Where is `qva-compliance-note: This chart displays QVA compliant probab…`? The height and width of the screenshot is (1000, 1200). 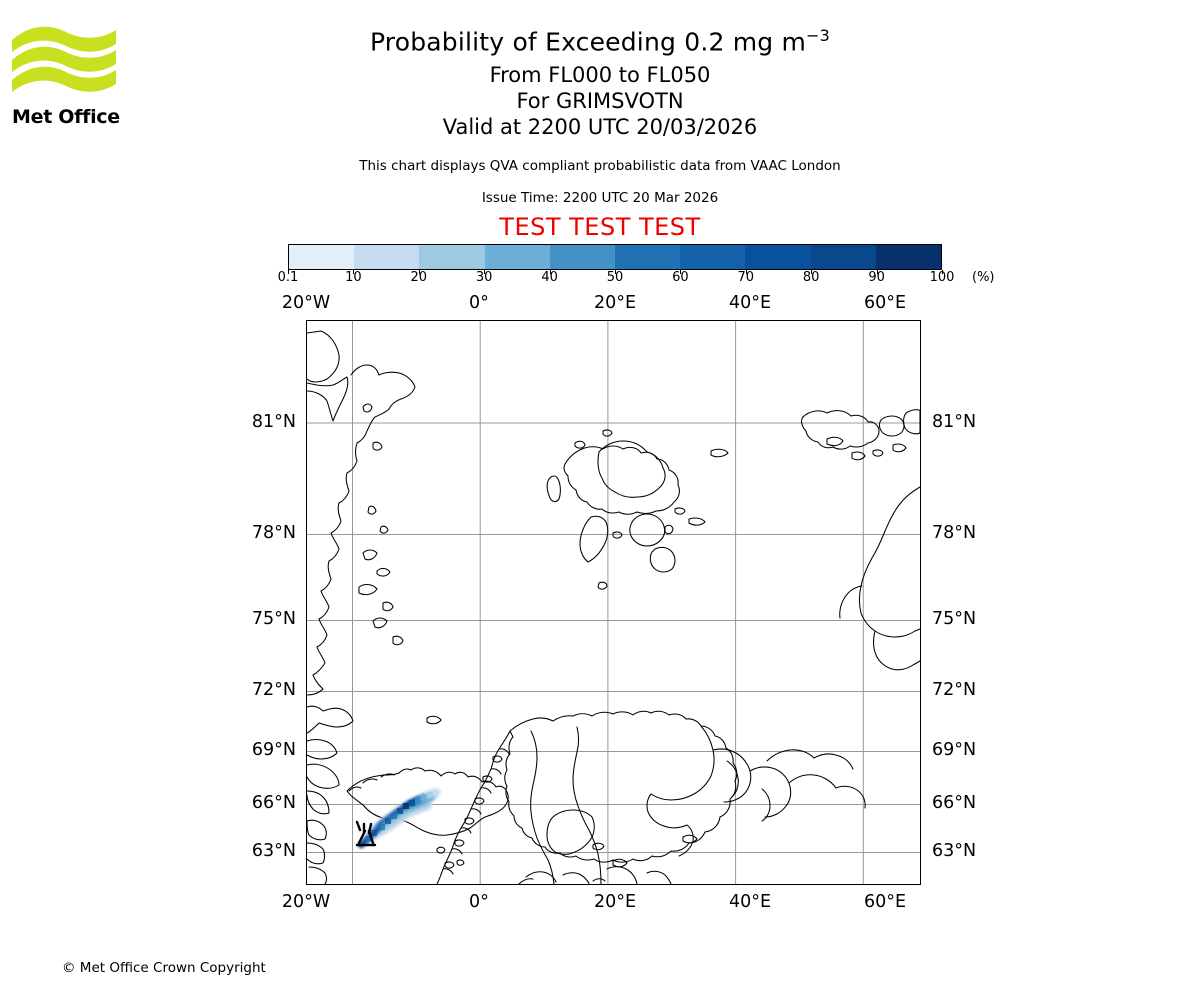 qva-compliance-note: This chart displays QVA compliant probab… is located at coordinates (600, 166).